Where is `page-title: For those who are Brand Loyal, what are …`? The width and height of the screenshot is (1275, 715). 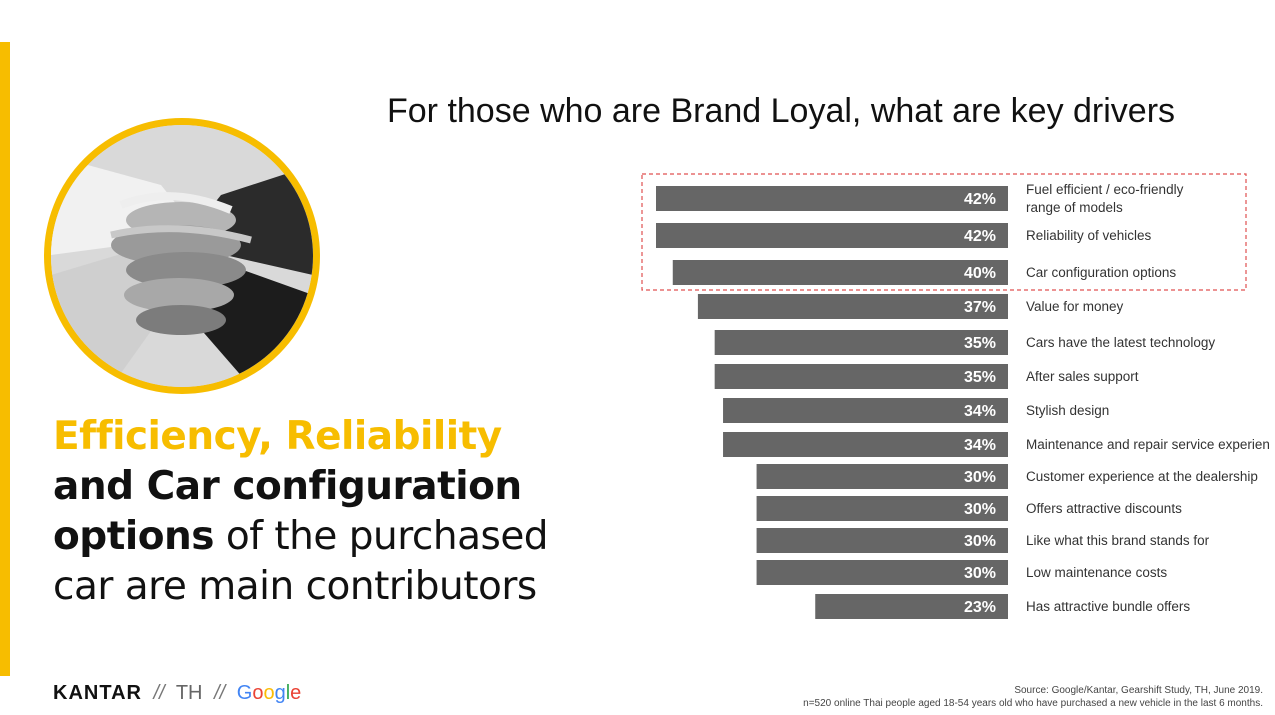 page-title: For those who are Brand Loyal, what are … is located at coordinates (781, 111).